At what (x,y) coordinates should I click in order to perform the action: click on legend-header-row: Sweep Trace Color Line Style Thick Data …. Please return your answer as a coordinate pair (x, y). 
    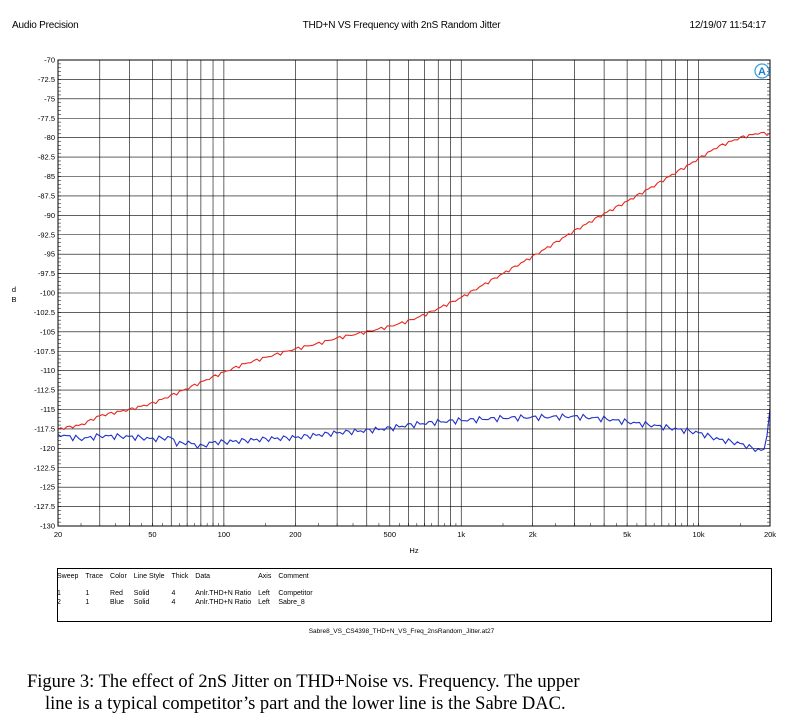
    Looking at the image, I should click on (186, 580).